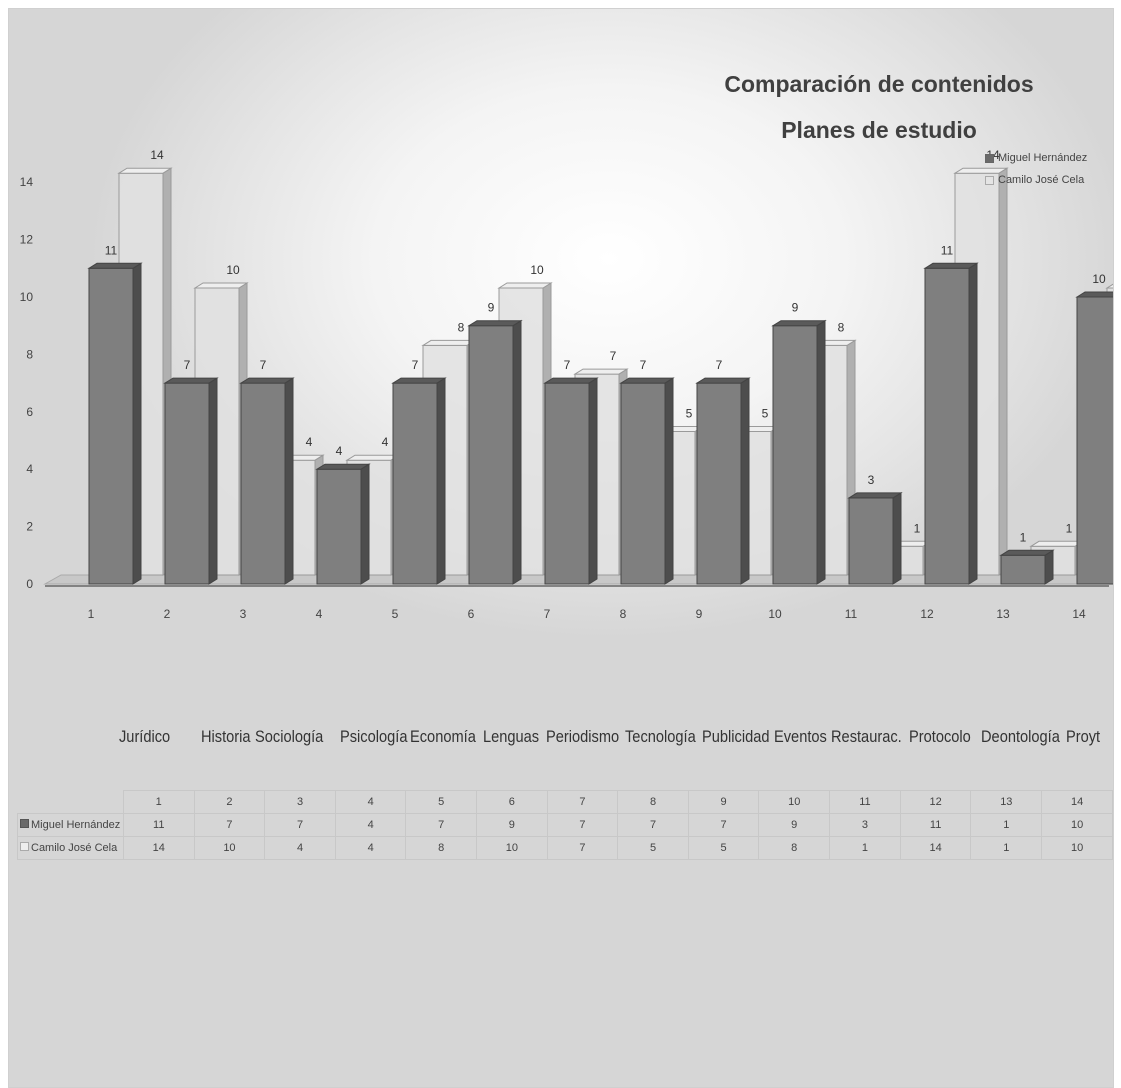  Describe the element at coordinates (27, 240) in the screenshot. I see `y-tick-label: 12` at that location.